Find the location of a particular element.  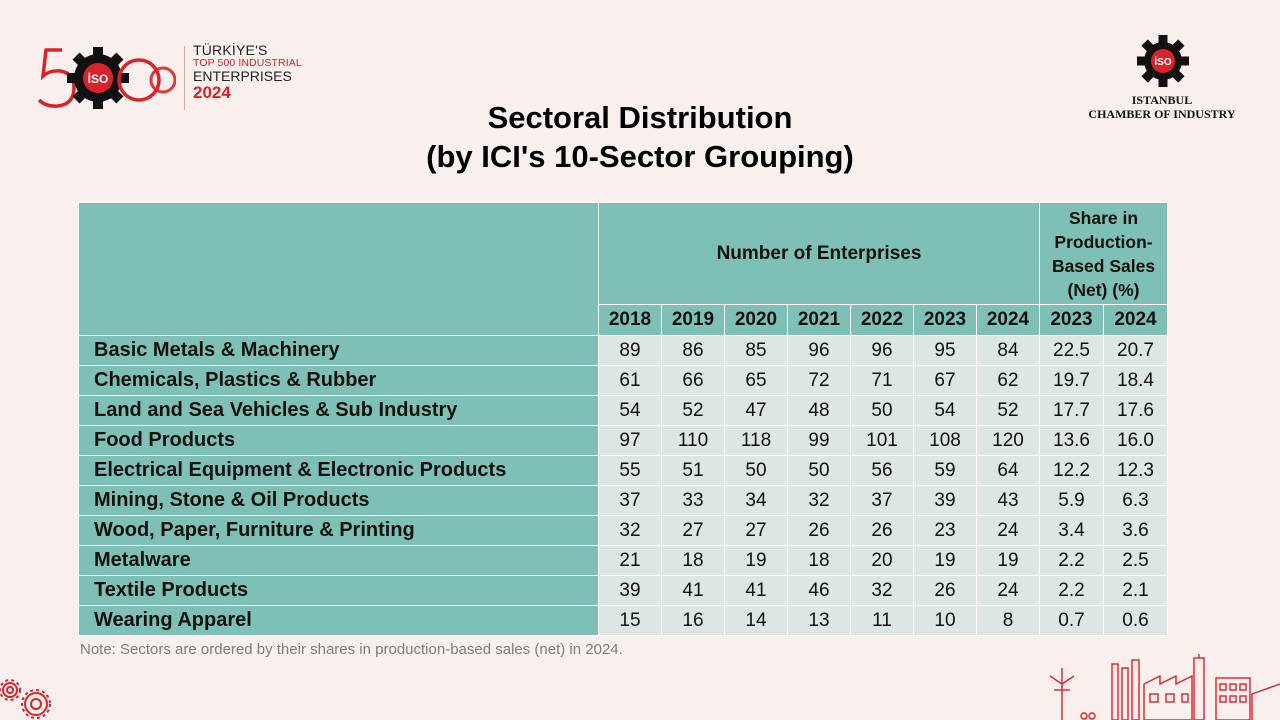

year-header-row: 2018 2019 2020 2021 2022 2023 2024 2023 2024 is located at coordinates (623, 320).